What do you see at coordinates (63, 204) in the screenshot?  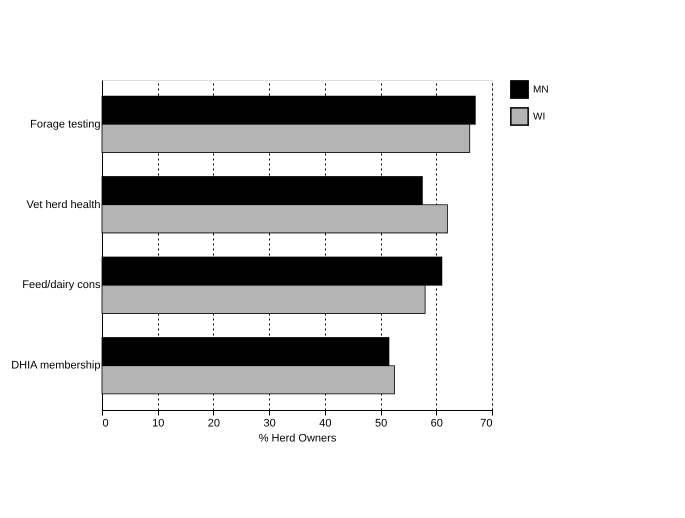 I see `y-tick-label: Vet herd health` at bounding box center [63, 204].